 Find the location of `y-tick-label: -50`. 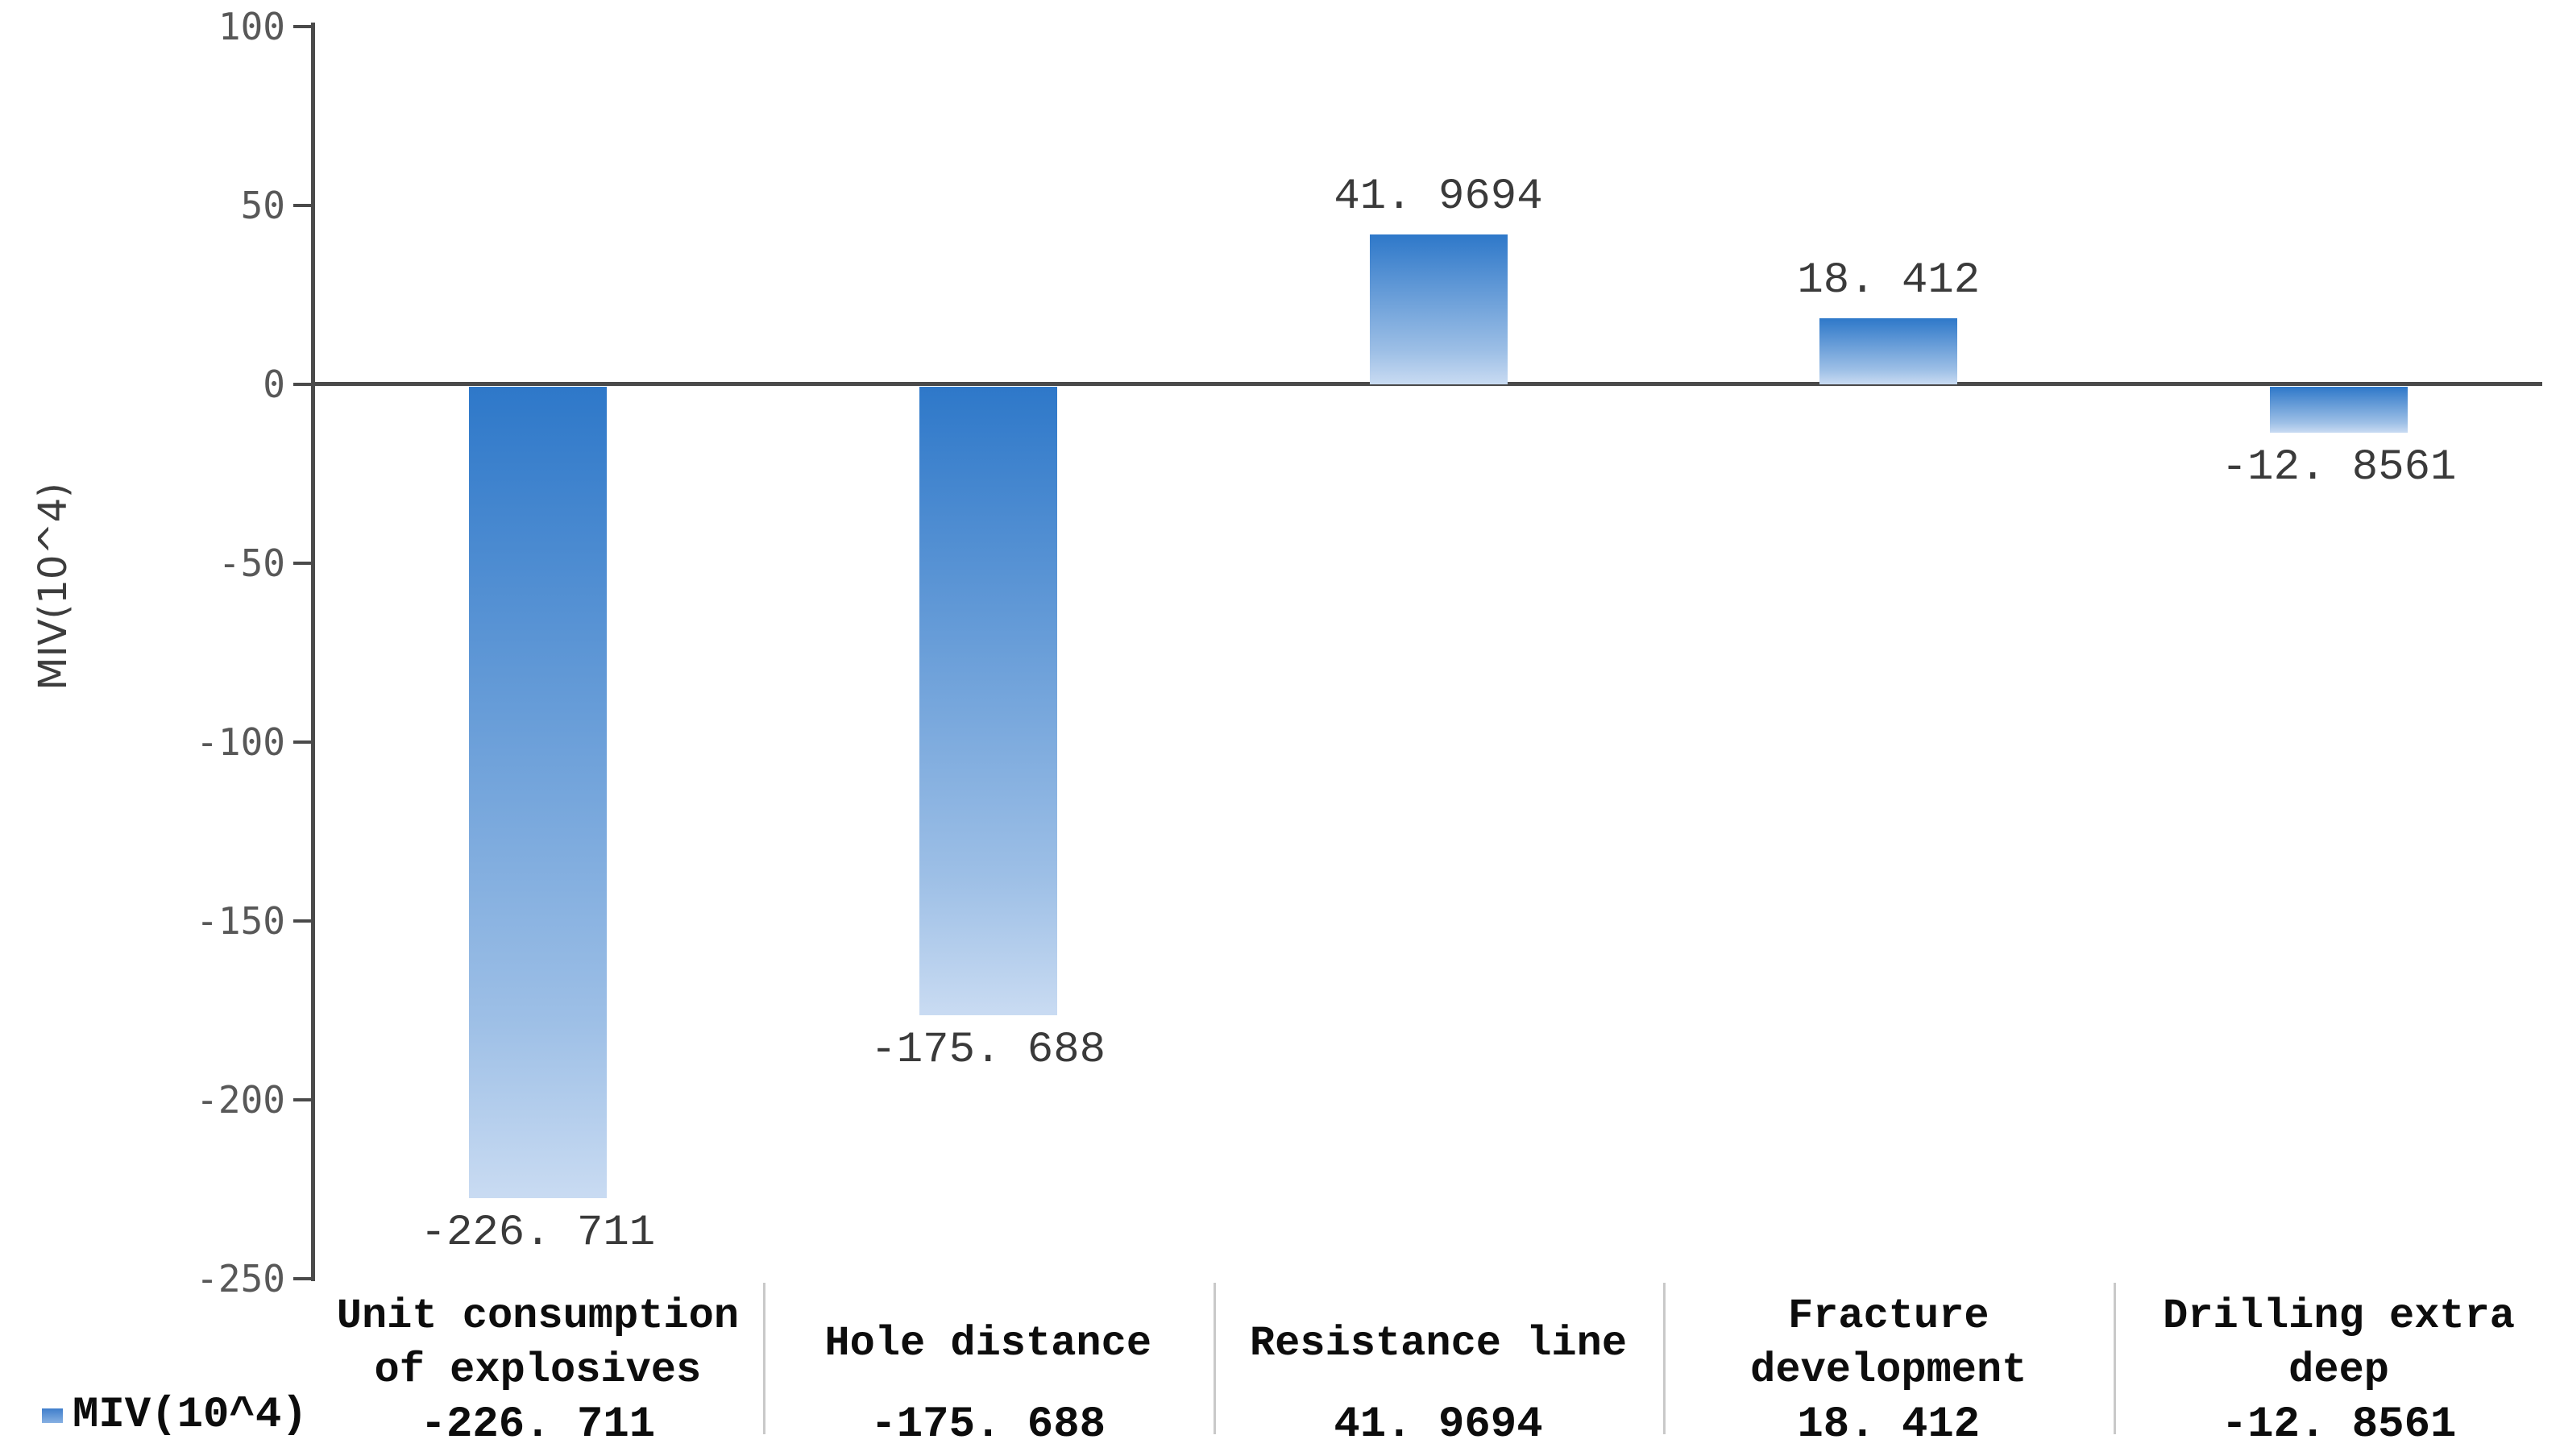

y-tick-label: -50 is located at coordinates (252, 563).